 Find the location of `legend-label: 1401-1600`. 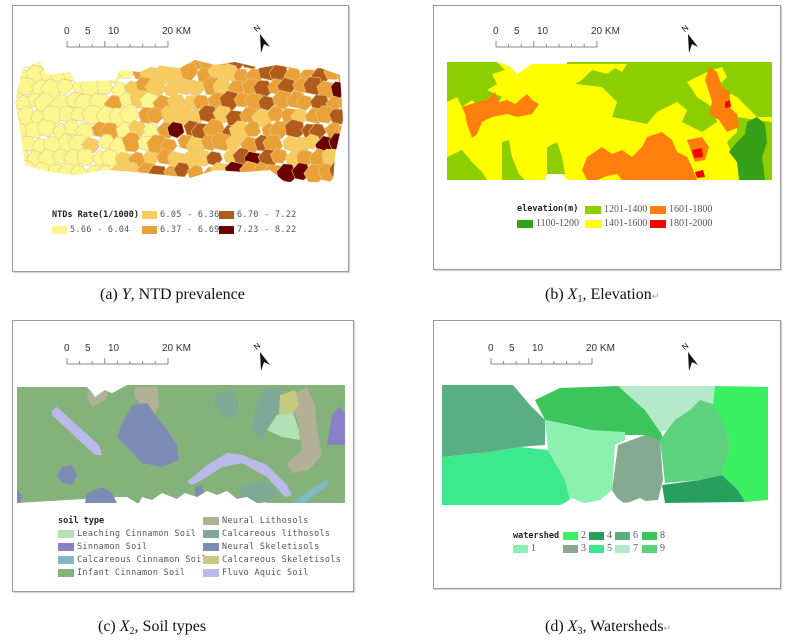

legend-label: 1401-1600 is located at coordinates (626, 223).